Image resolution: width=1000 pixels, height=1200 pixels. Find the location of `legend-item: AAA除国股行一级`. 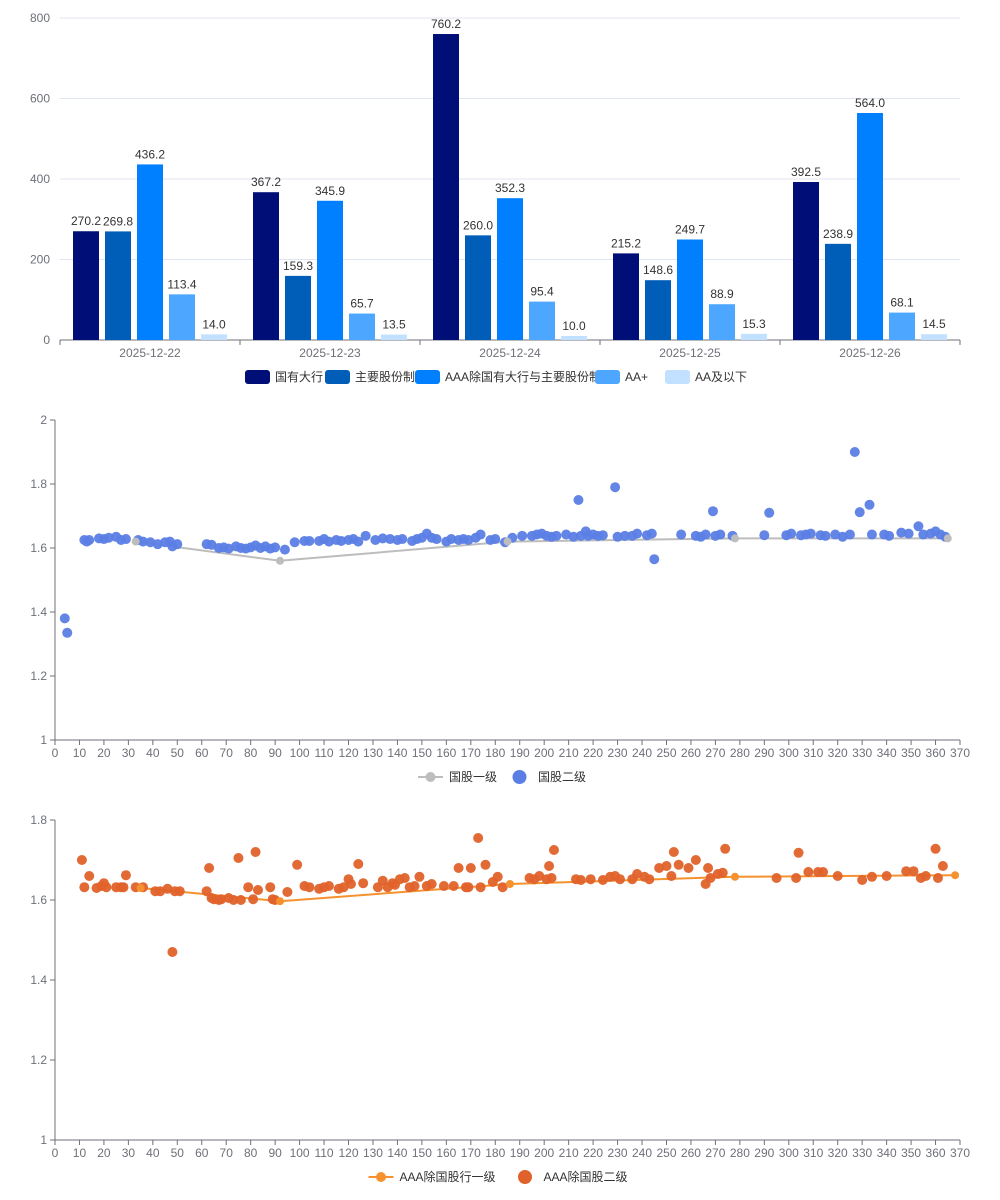

legend-item: AAA除国股行一级 is located at coordinates (432, 1176).